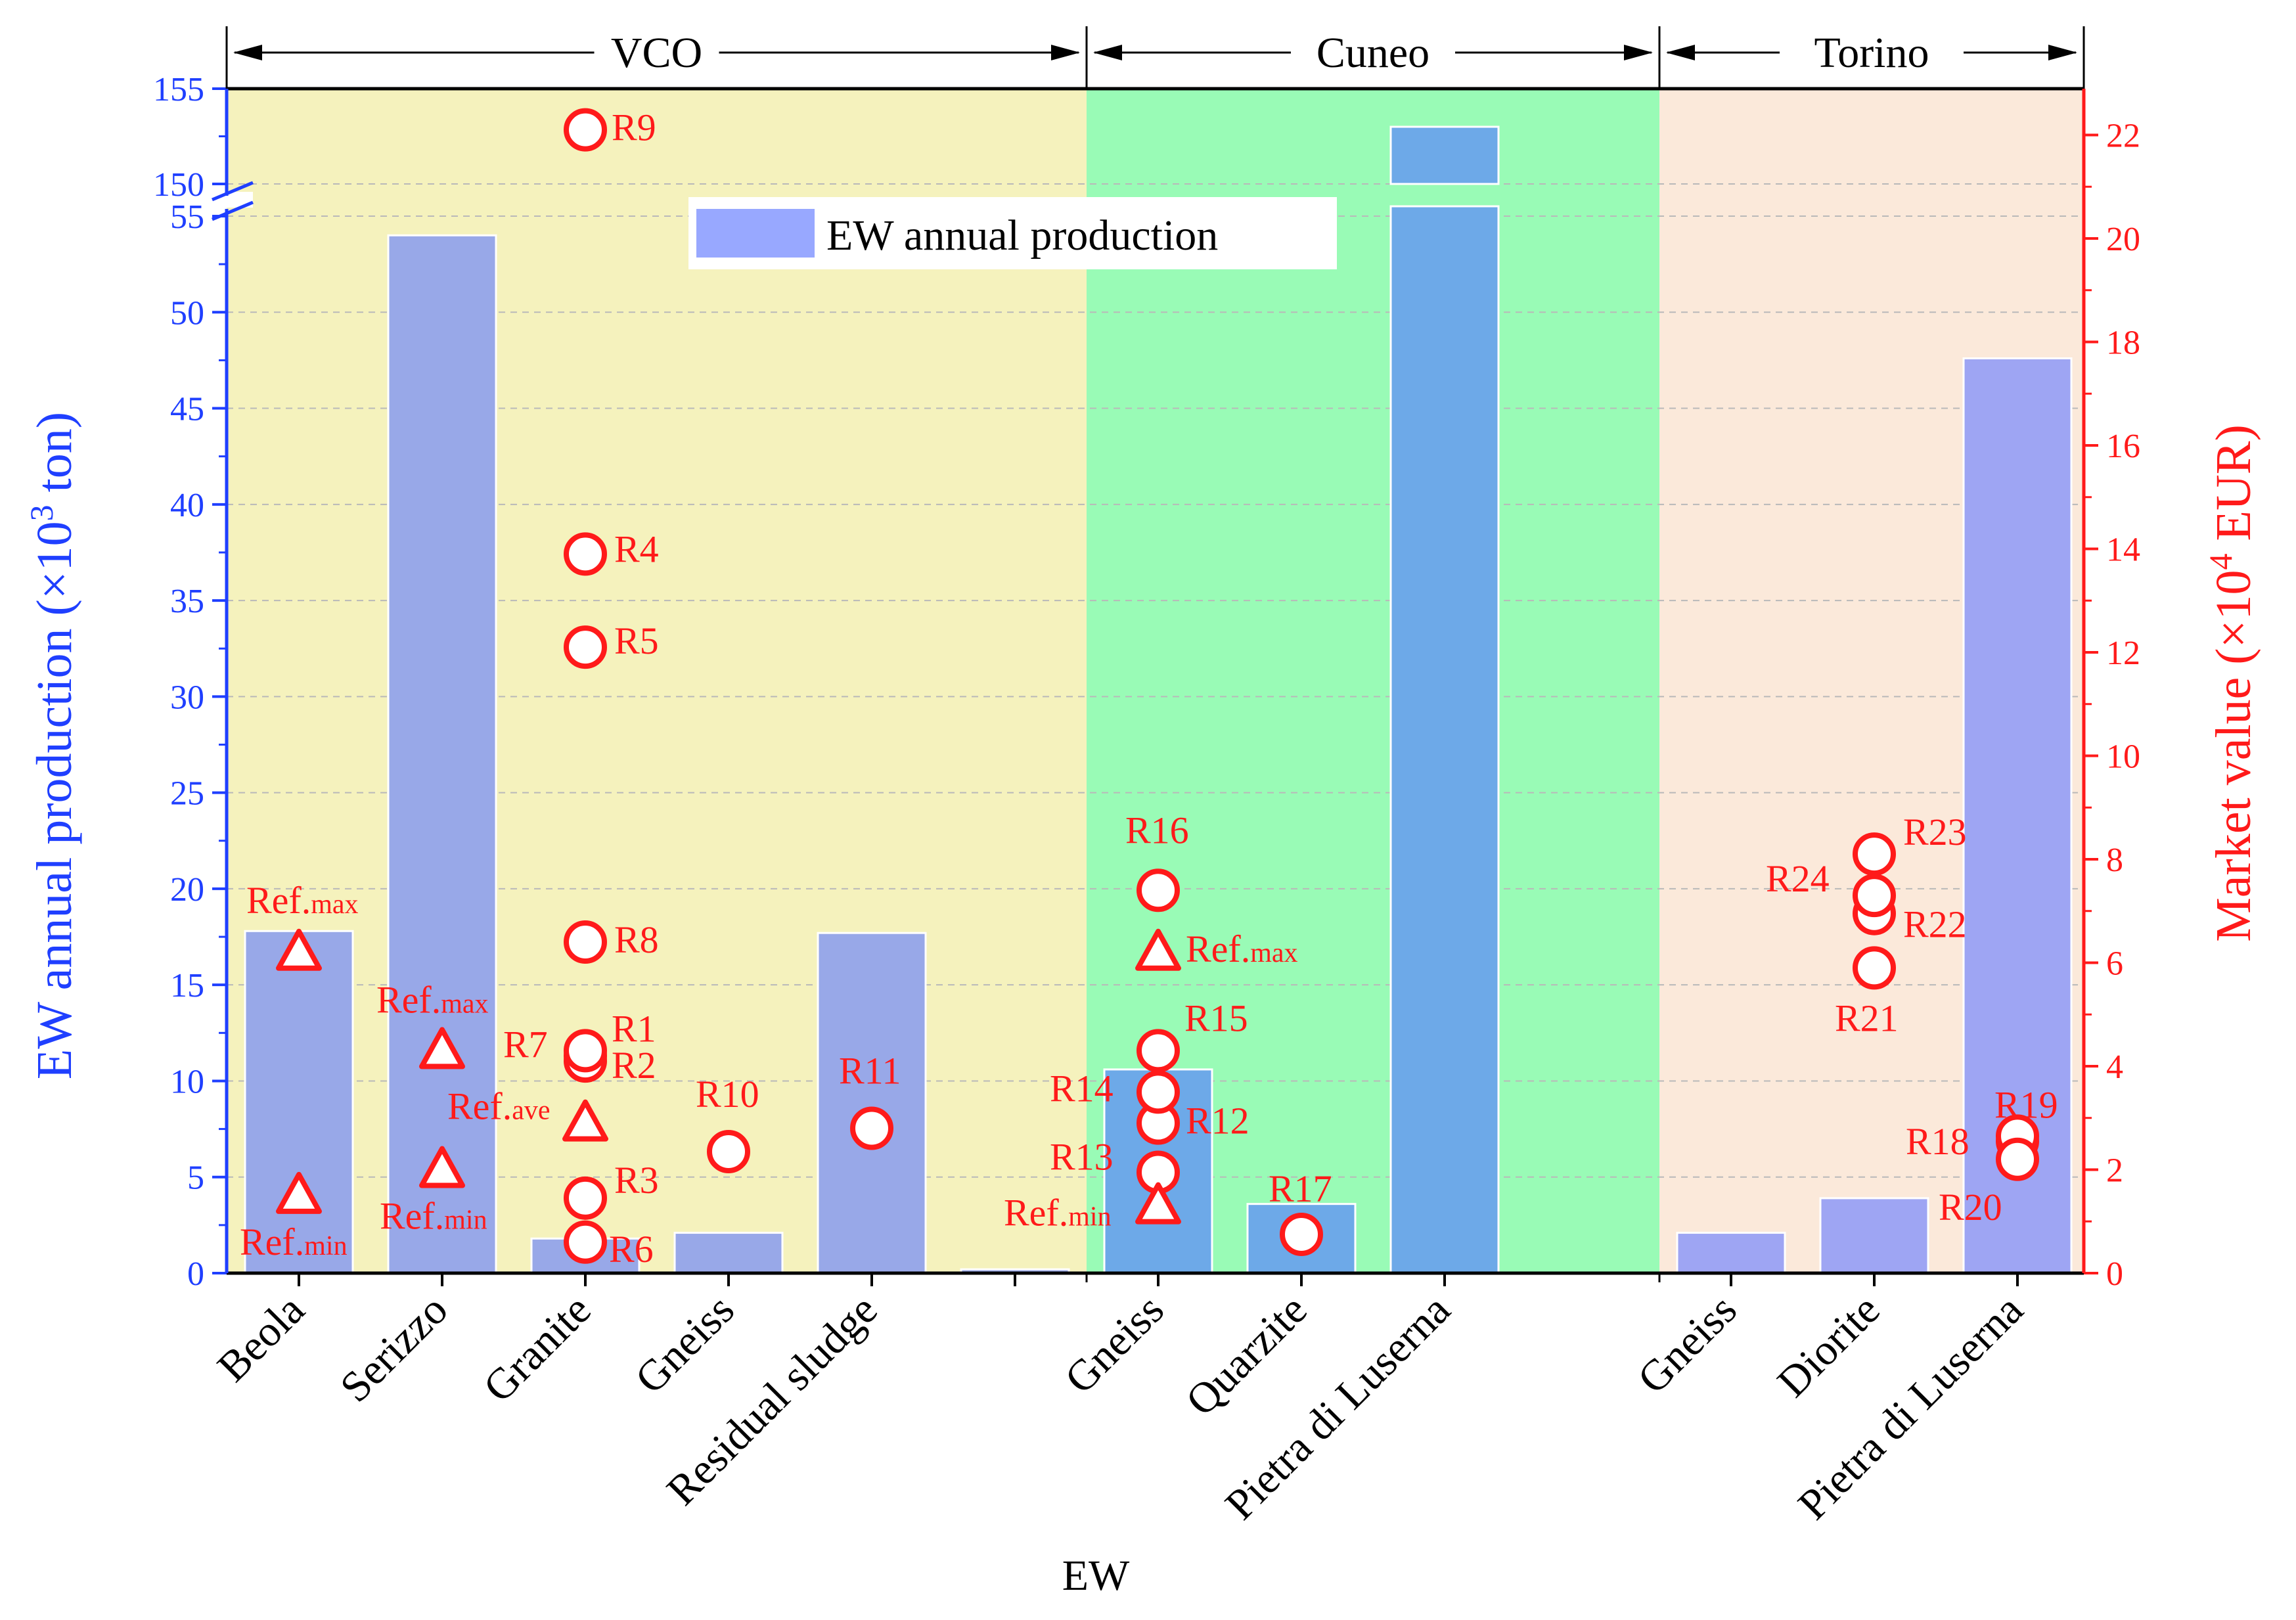  I want to click on market-point-label: R7, so click(525, 1044).